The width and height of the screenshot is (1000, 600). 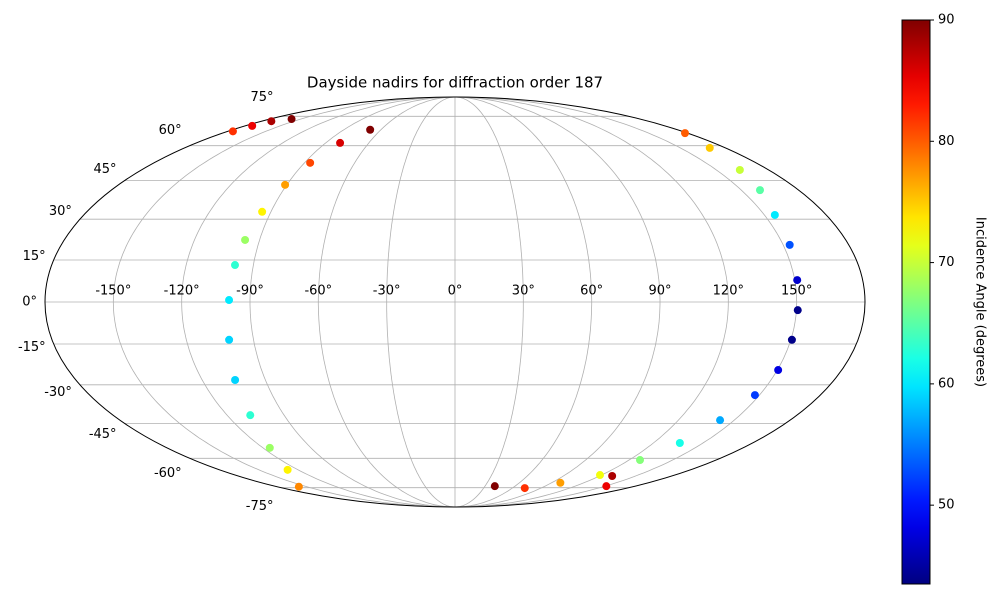 What do you see at coordinates (728, 291) in the screenshot?
I see `x-tick-label: 120°` at bounding box center [728, 291].